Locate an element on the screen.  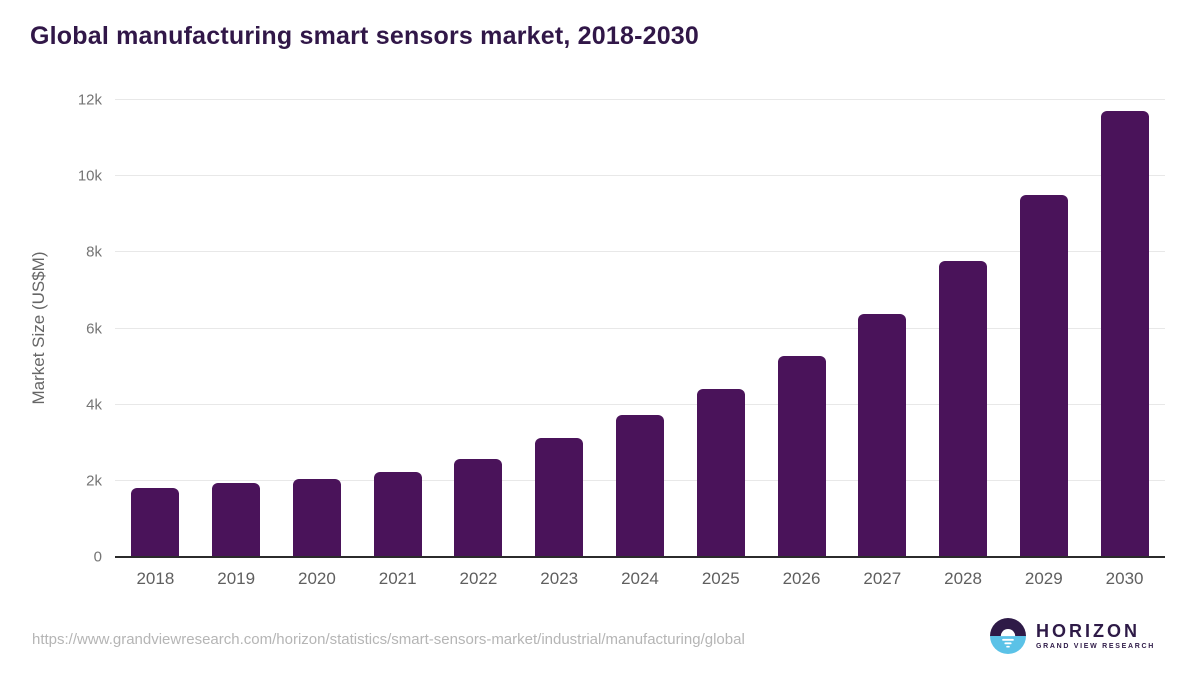
bar-2020 is located at coordinates (316, 517).